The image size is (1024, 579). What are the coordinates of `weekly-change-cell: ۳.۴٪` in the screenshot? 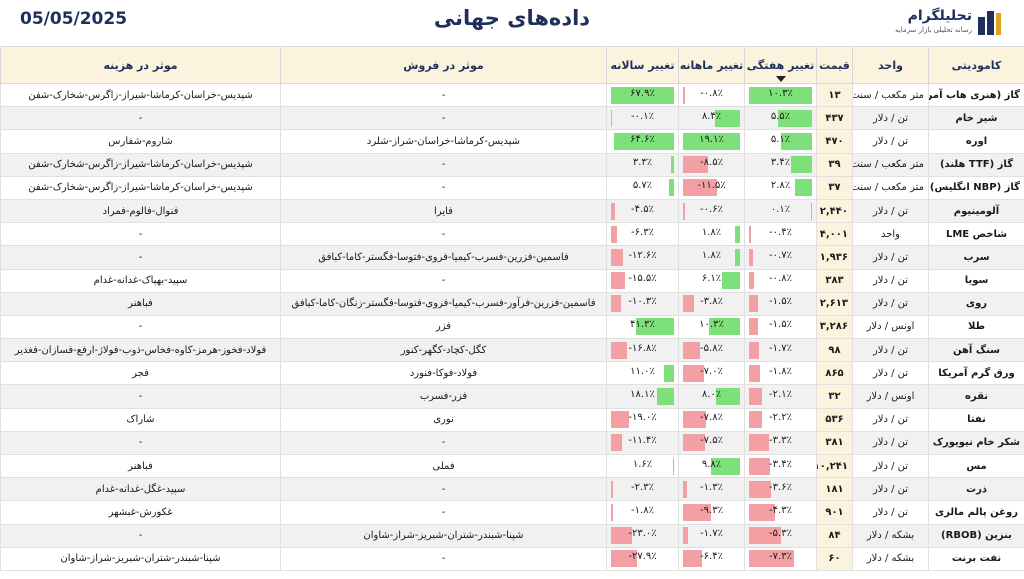 It's located at (780, 164).